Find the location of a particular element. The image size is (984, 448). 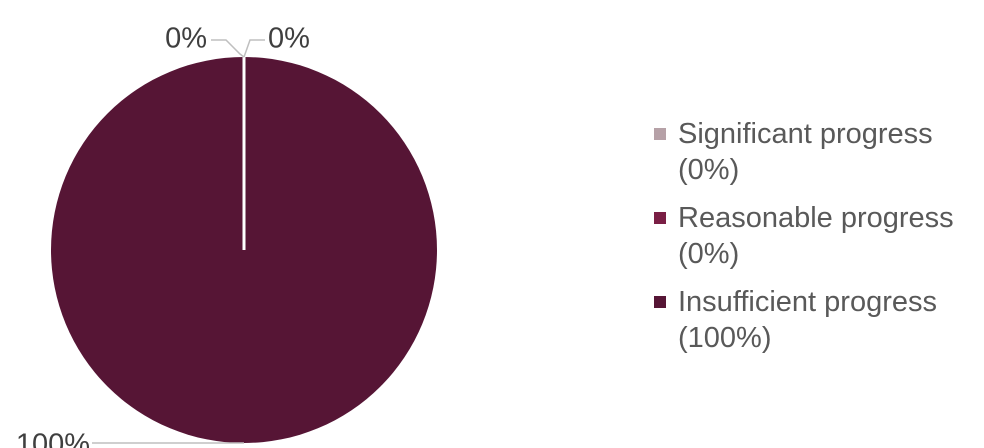

legend-label: Reasonable progress is located at coordinates (816, 218).